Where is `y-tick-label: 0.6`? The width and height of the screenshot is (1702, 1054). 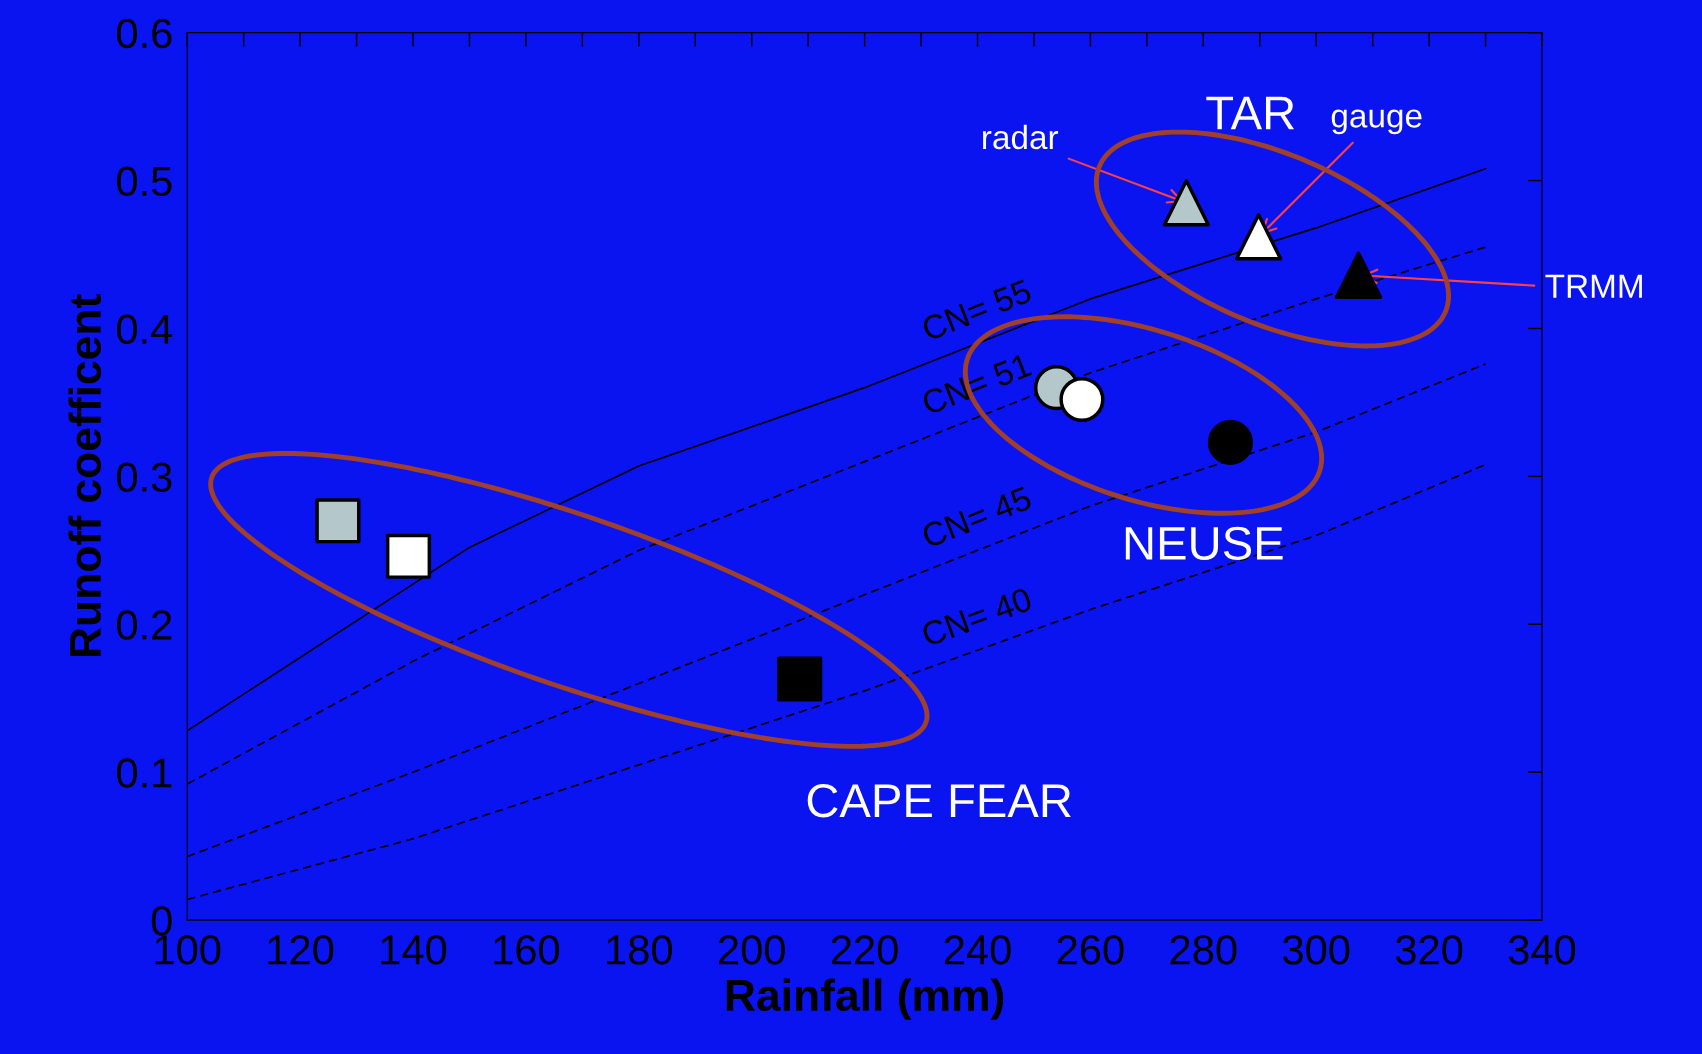 y-tick-label: 0.6 is located at coordinates (144, 33).